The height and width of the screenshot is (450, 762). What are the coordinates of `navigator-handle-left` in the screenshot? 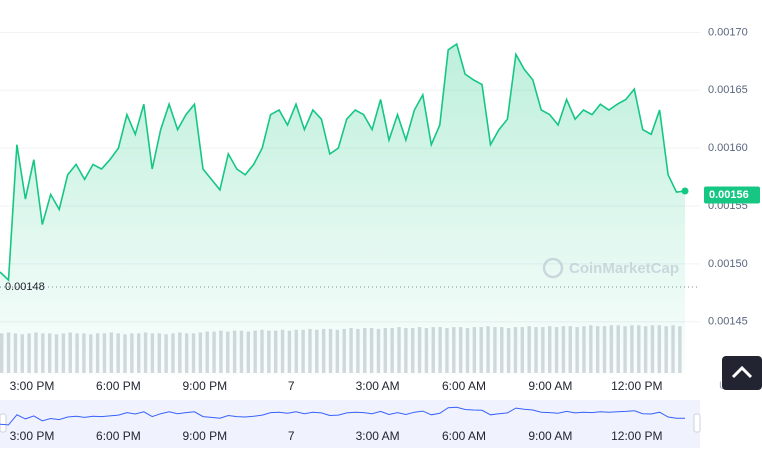 It's located at (3, 423).